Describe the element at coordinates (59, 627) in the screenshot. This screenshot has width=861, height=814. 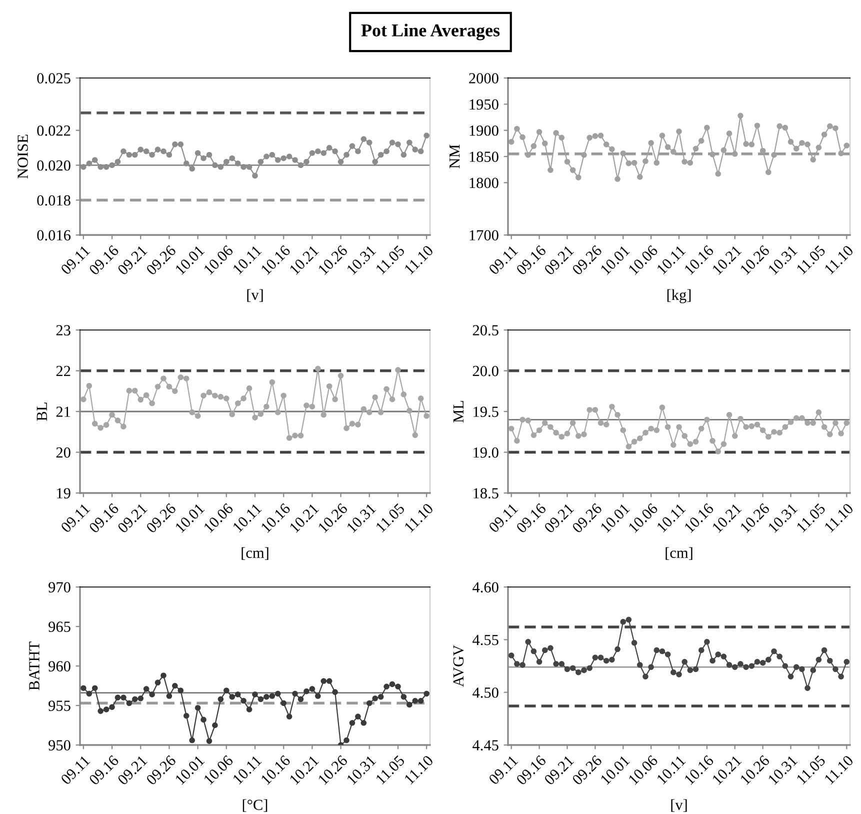
I see `y-tick-label: 965` at that location.